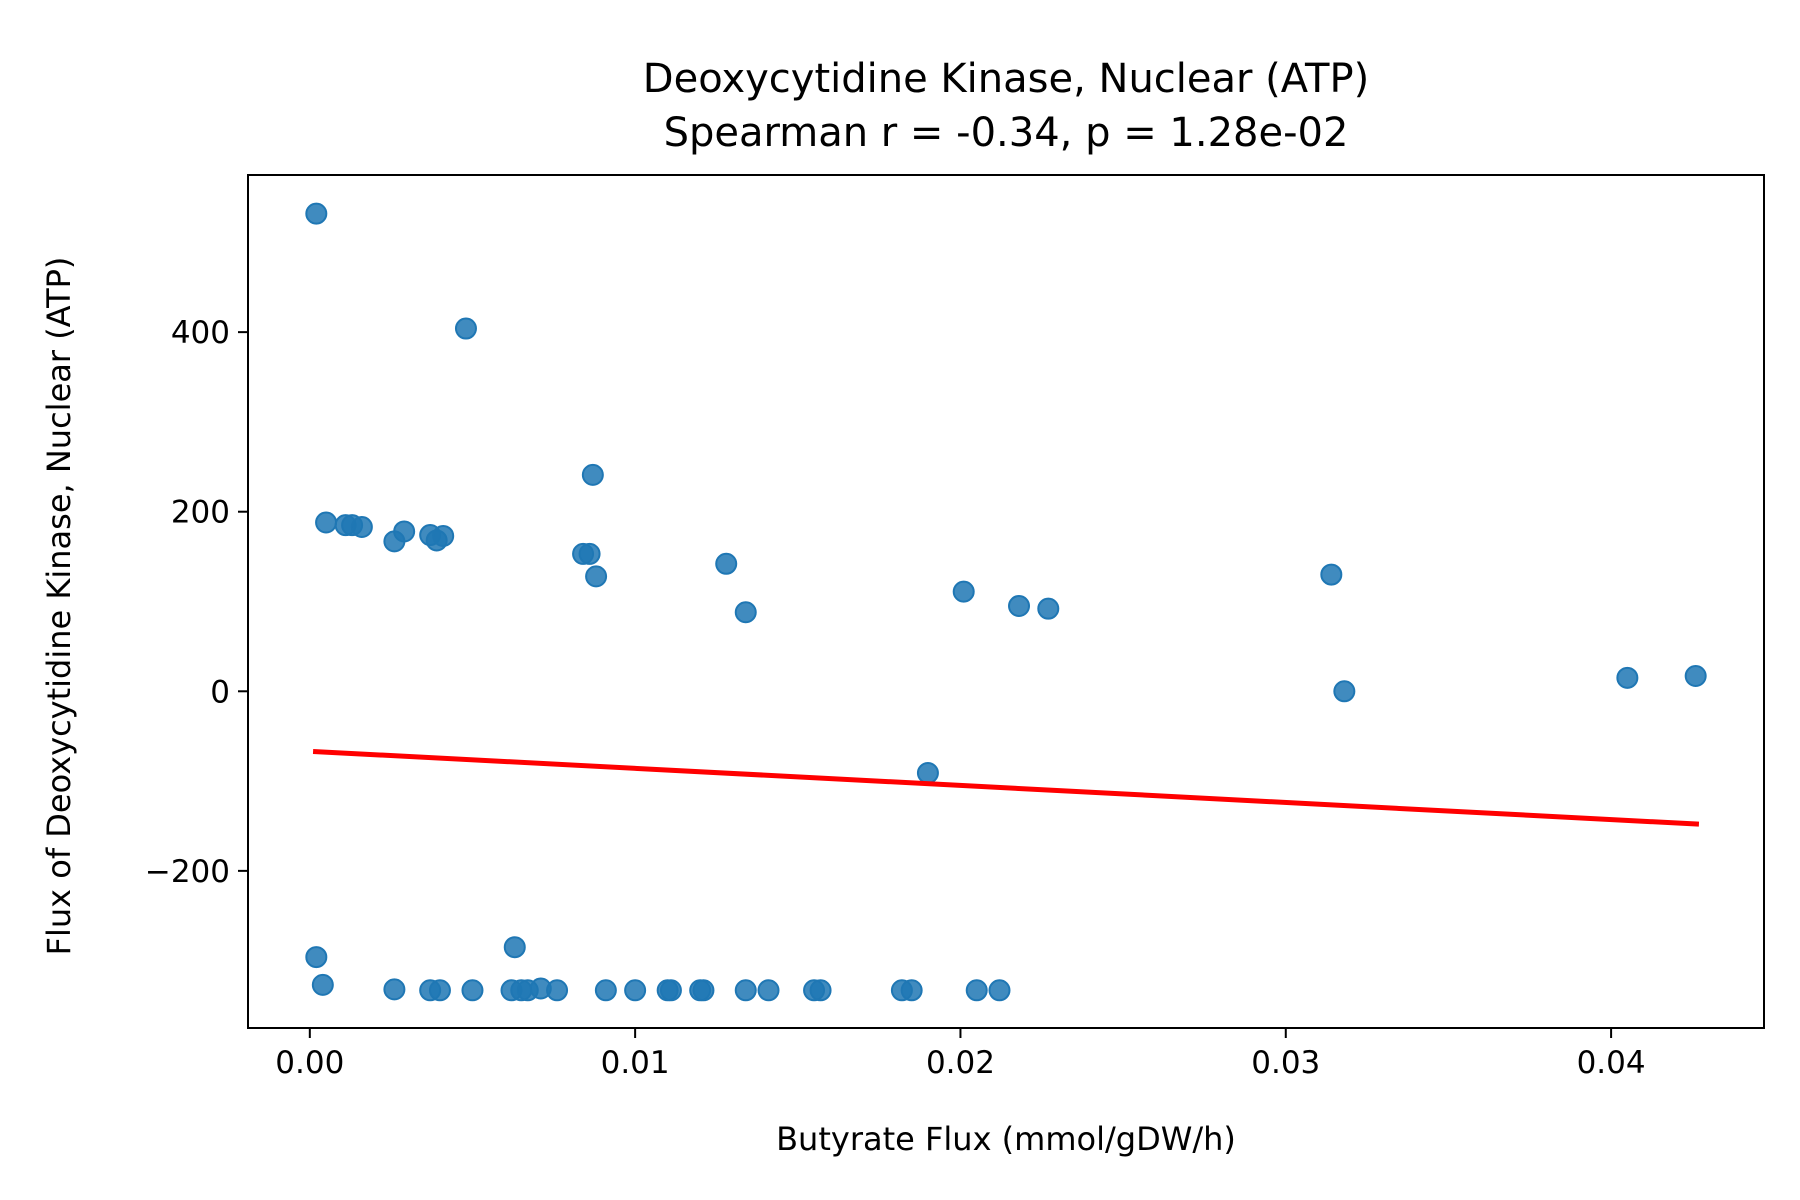 This screenshot has height=1200, width=1800. I want to click on trend-line, so click(1006, 787).